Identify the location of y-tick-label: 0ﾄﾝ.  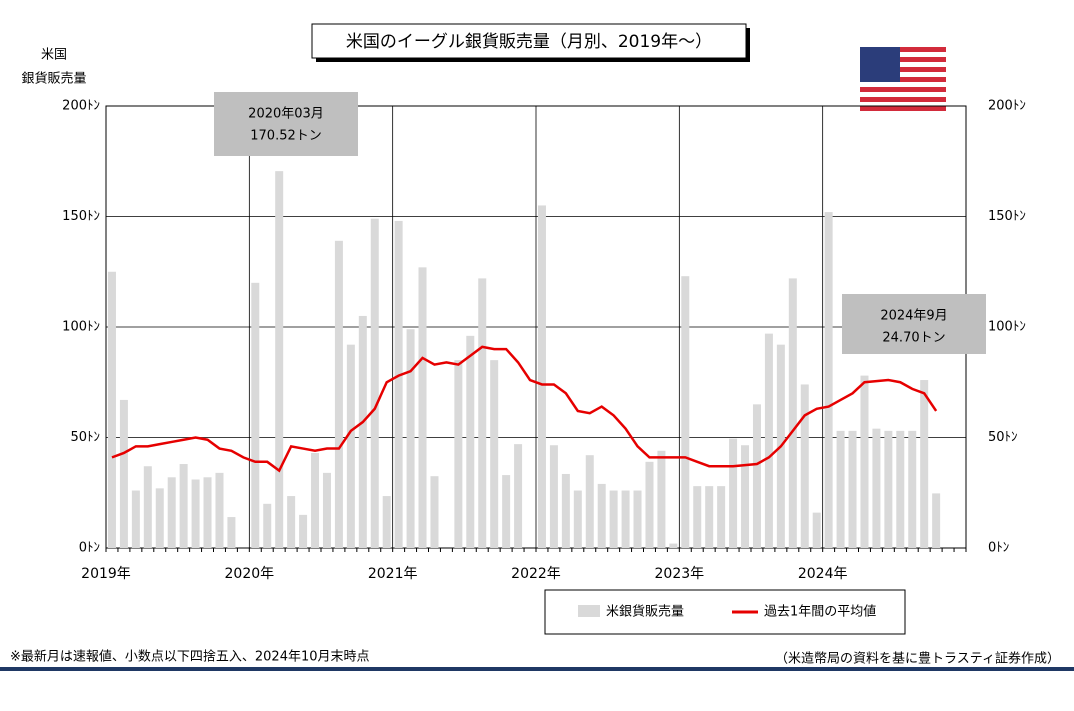
(89, 548).